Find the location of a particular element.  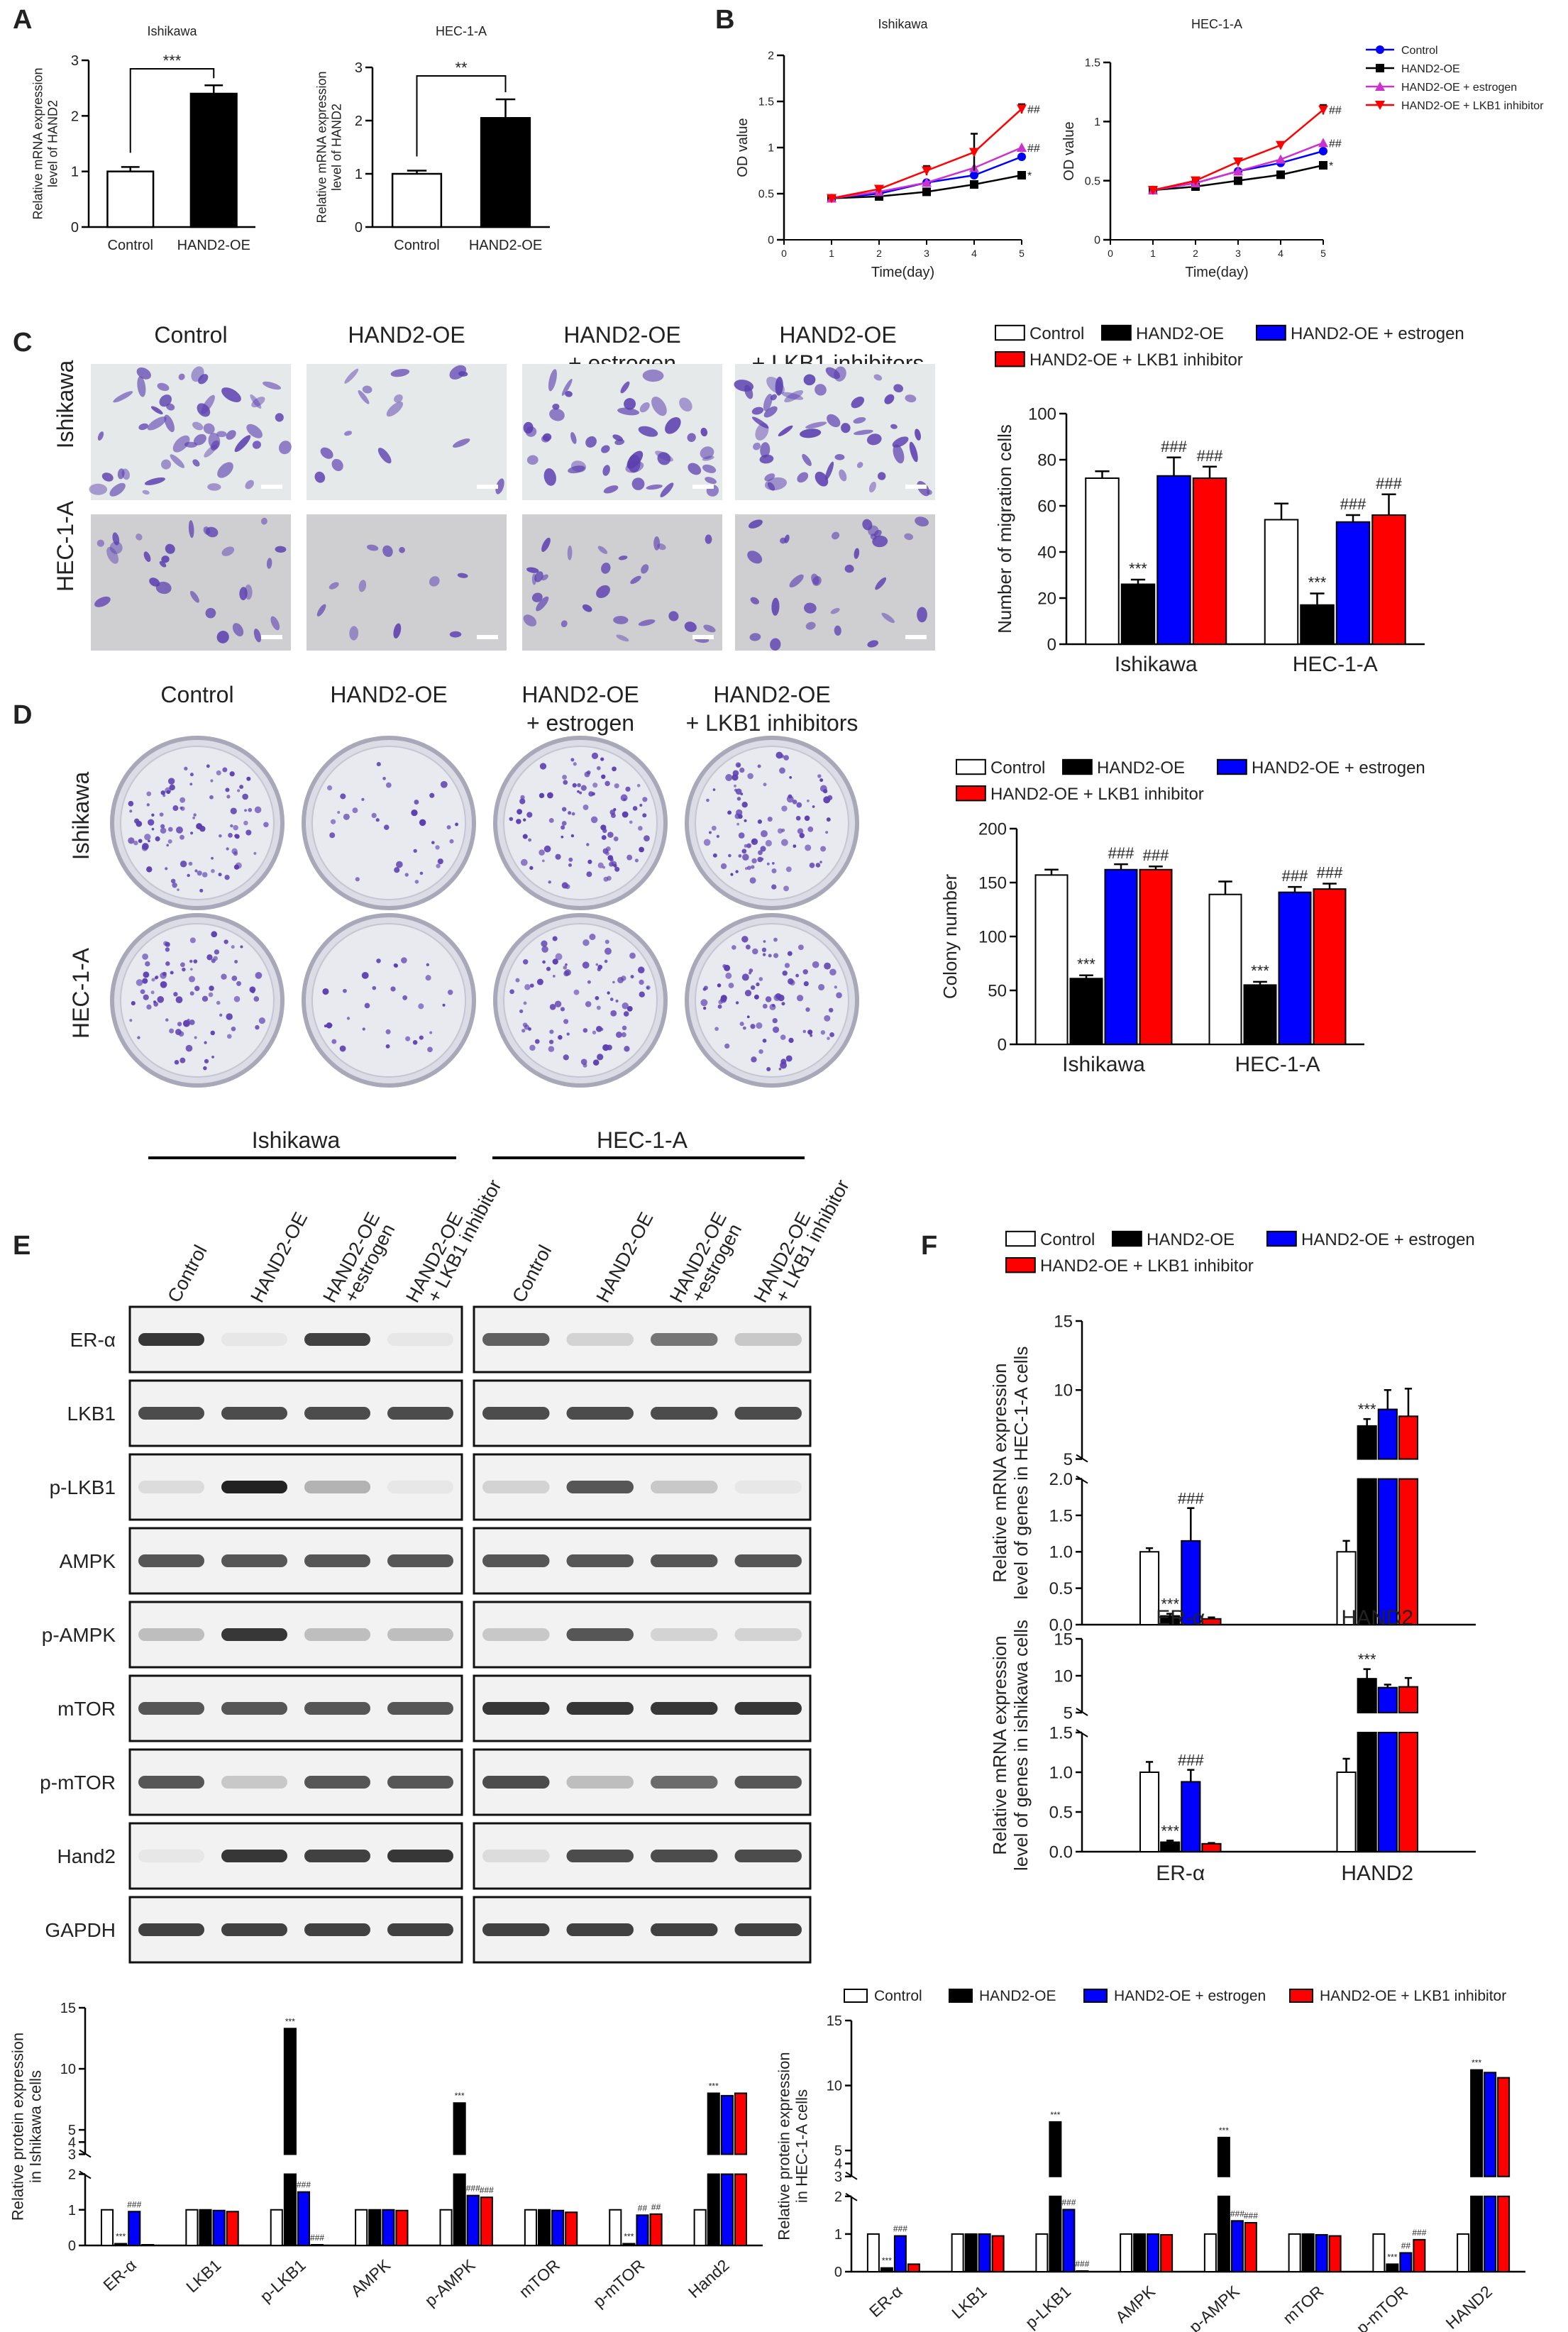

significance-mark: ## is located at coordinates (1406, 2245).